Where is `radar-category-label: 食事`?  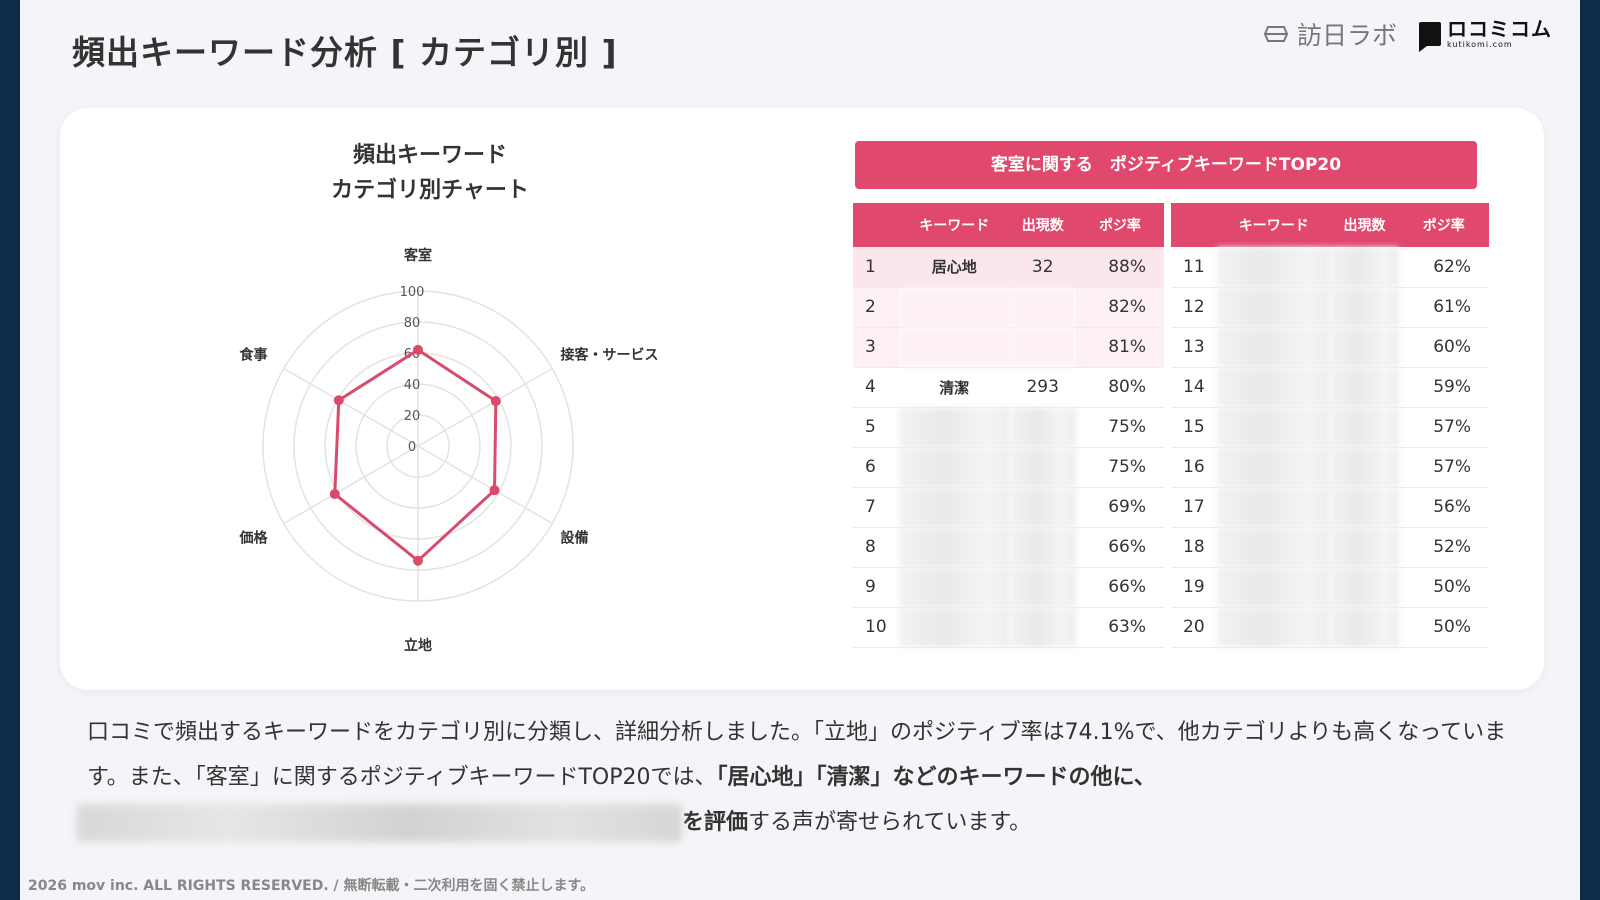 radar-category-label: 食事 is located at coordinates (254, 355).